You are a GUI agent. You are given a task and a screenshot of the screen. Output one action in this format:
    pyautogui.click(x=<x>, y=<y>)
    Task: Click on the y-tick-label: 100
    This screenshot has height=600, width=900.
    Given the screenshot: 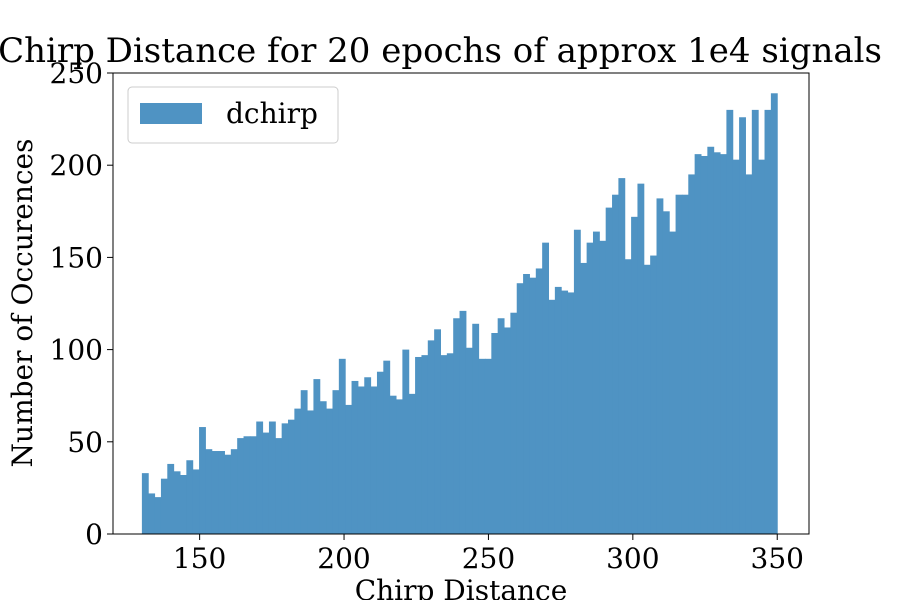 What is the action you would take?
    pyautogui.click(x=76, y=350)
    